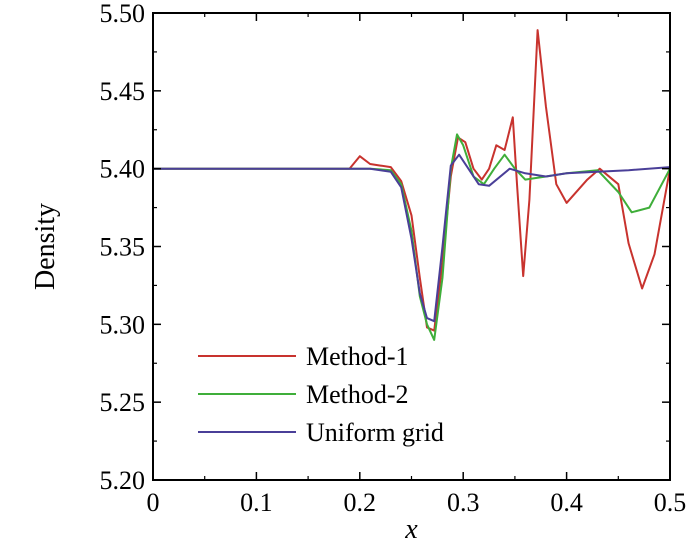 Image resolution: width=700 pixels, height=543 pixels. Describe the element at coordinates (411, 528) in the screenshot. I see `x-axis-label: x` at that location.